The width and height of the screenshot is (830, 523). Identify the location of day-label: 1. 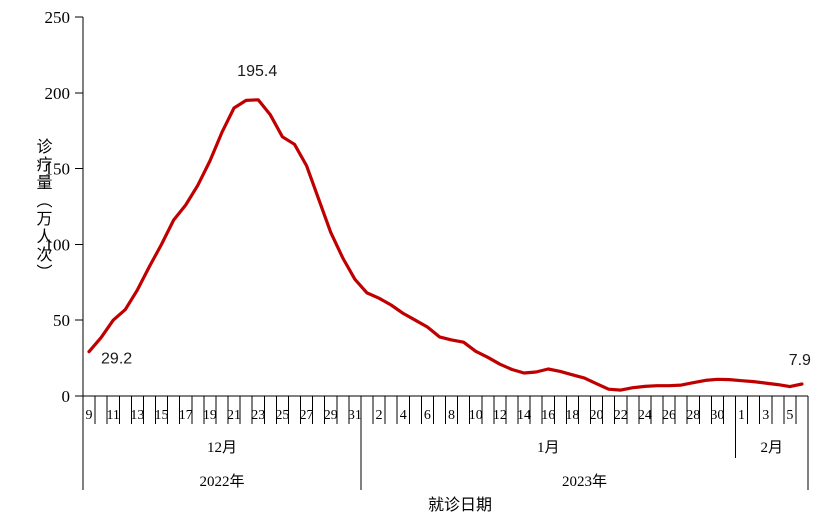
(741, 415).